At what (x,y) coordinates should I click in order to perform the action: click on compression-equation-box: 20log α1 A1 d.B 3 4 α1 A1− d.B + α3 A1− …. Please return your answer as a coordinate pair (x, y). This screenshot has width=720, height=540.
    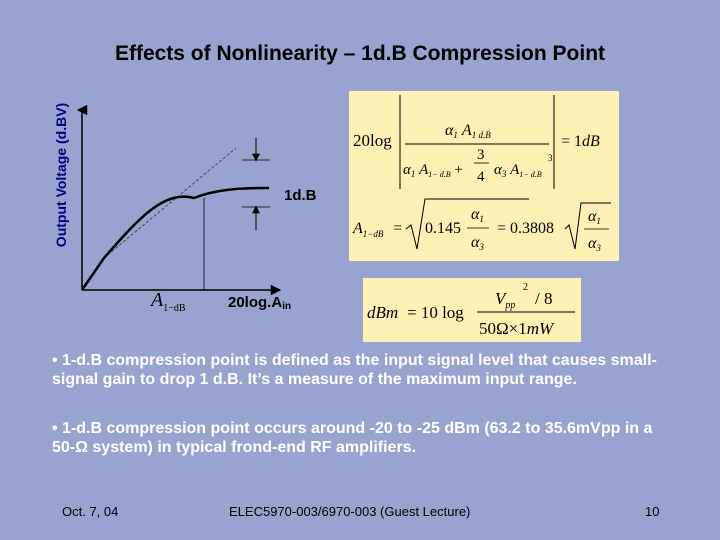
    Looking at the image, I should click on (484, 176).